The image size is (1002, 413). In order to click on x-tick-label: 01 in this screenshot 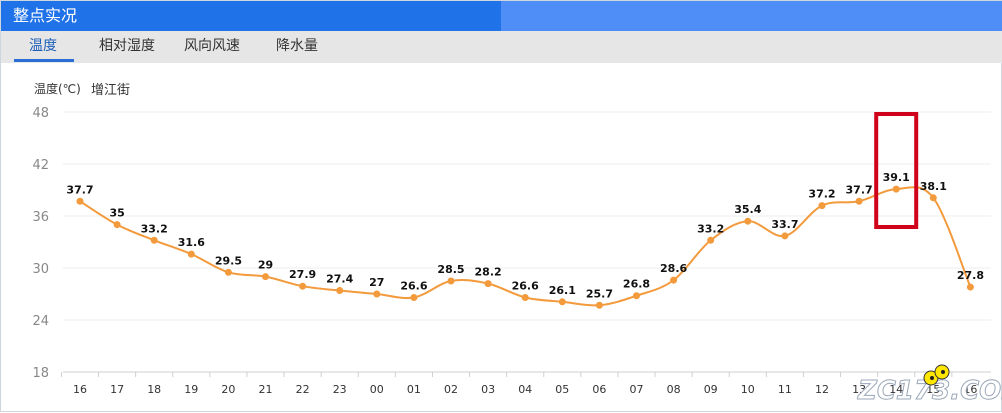, I will do `click(414, 389)`.